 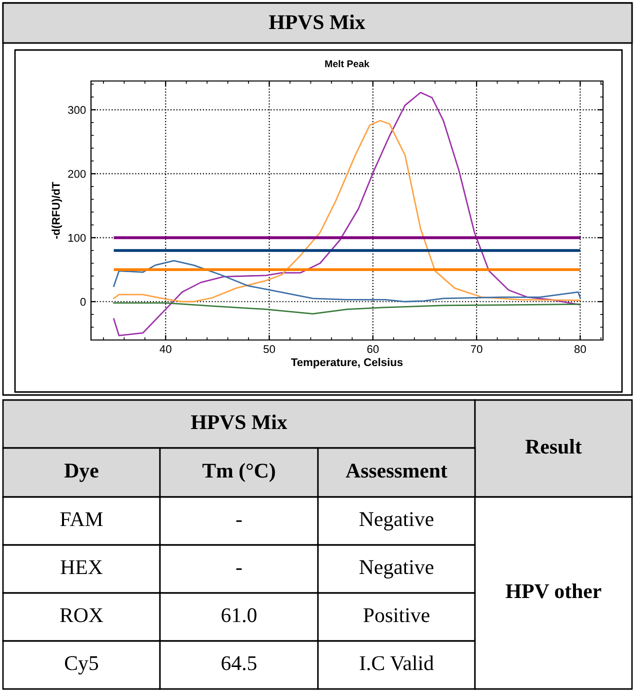 I want to click on text: FAM, so click(x=81, y=519).